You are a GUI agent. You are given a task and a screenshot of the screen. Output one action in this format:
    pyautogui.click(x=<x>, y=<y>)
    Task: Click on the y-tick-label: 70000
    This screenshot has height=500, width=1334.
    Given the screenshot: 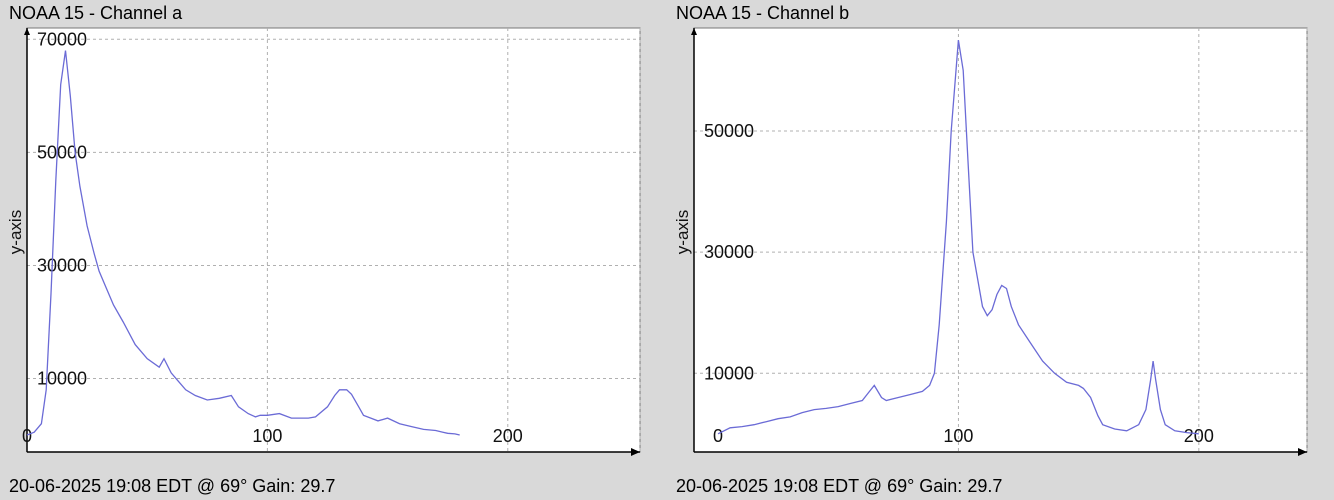 What is the action you would take?
    pyautogui.click(x=62, y=39)
    